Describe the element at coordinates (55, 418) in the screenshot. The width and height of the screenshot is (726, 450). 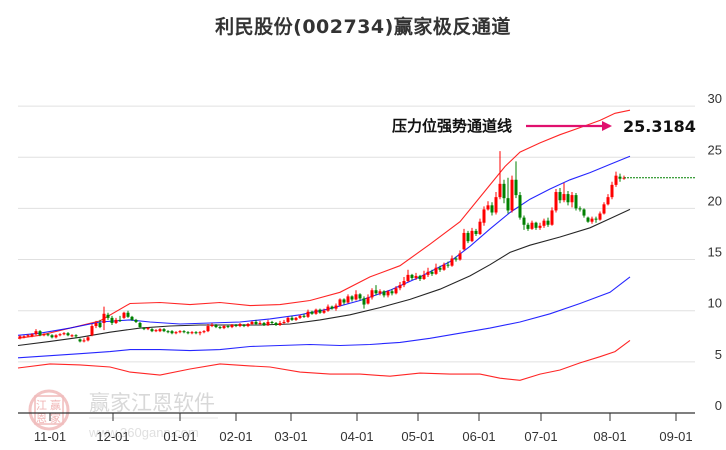
I see `seal-char: 家` at that location.